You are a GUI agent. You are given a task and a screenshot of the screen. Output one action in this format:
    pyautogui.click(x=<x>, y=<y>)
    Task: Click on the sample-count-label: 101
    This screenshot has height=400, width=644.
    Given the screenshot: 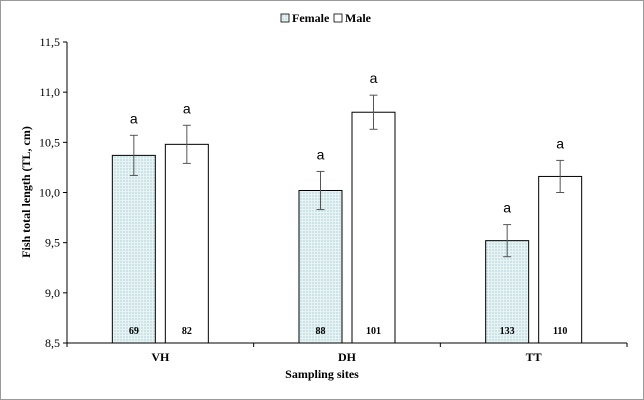 What is the action you would take?
    pyautogui.click(x=373, y=331)
    